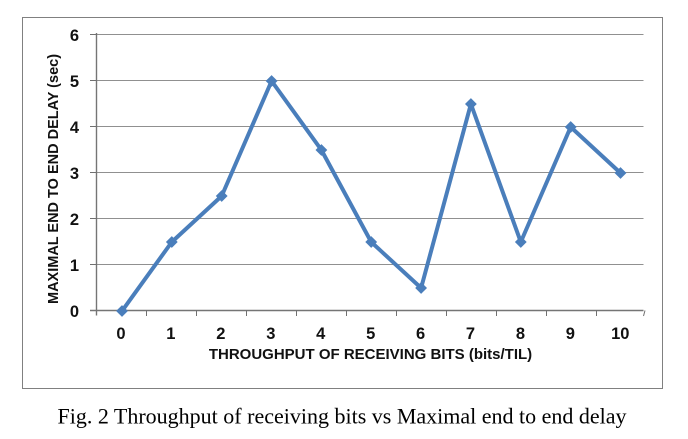 The width and height of the screenshot is (688, 439). What do you see at coordinates (370, 354) in the screenshot?
I see `svg-text:THROUGHPUT OF RECEIVING BITS (: THROUGHPUT OF RECEIVING BITS (bits/TIL)` at bounding box center [370, 354].